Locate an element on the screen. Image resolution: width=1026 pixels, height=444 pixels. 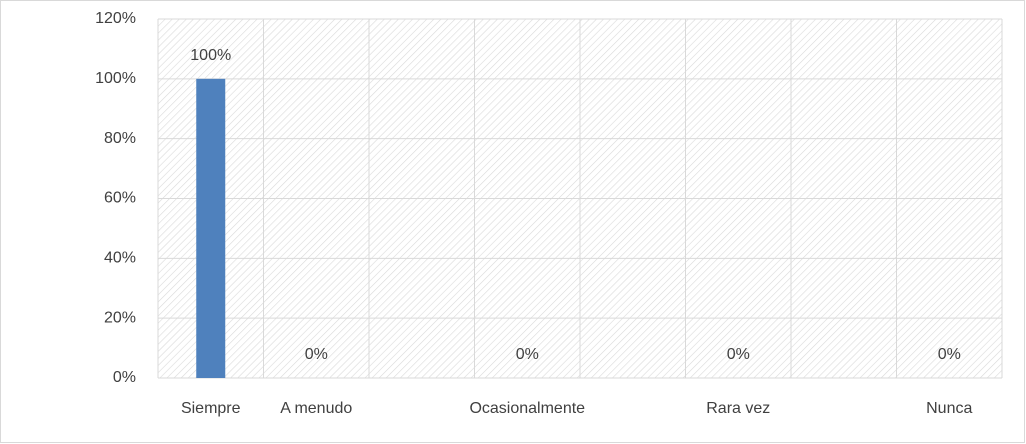
y-tick-label: 80% is located at coordinates (120, 138).